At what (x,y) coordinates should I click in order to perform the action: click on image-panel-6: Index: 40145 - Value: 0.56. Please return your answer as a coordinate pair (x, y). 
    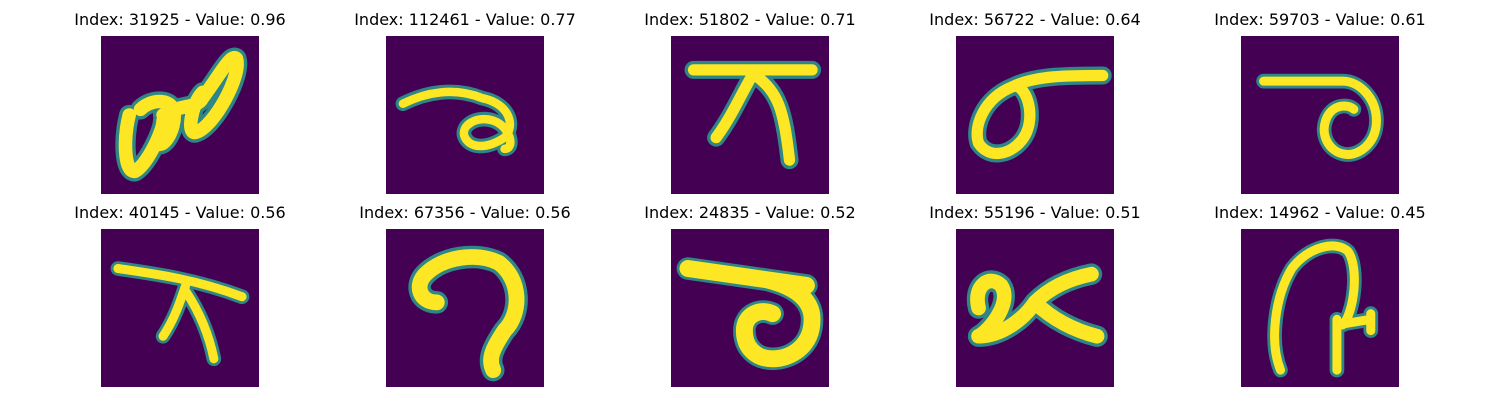
    Looking at the image, I should click on (180, 295).